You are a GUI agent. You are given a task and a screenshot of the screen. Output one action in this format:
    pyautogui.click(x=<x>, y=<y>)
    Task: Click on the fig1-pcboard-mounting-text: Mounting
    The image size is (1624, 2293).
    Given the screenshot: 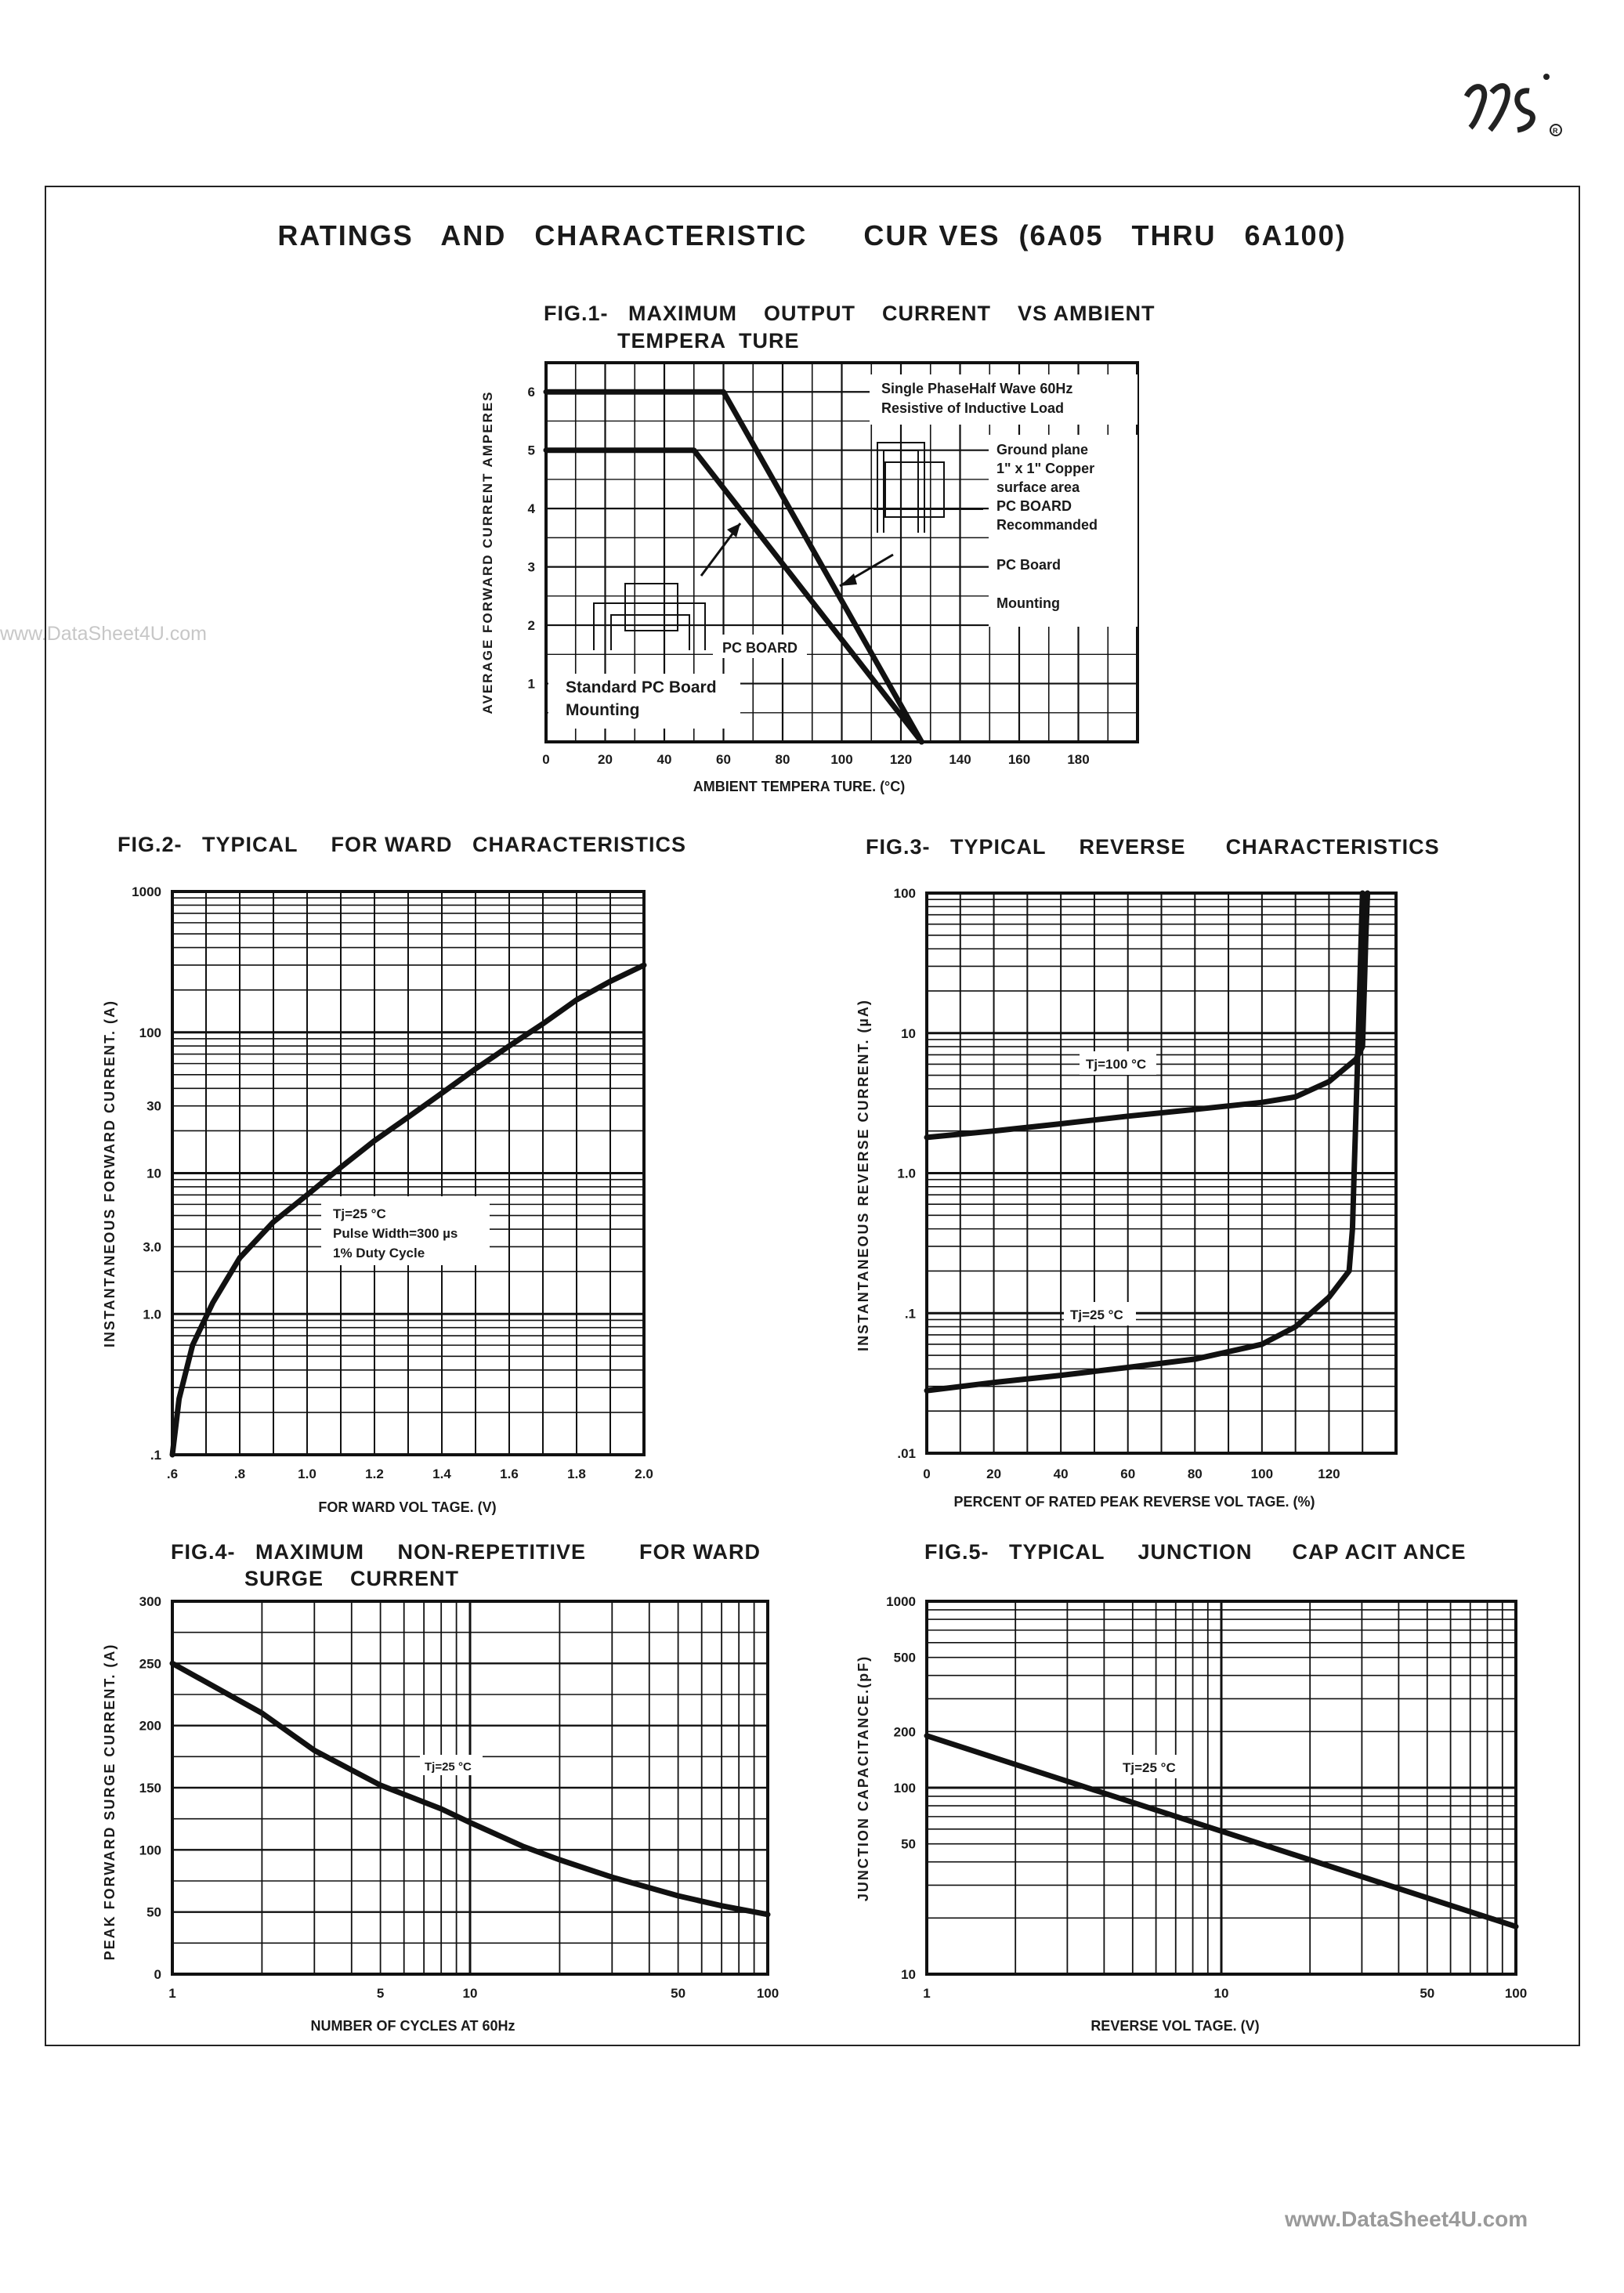 What is the action you would take?
    pyautogui.click(x=1028, y=603)
    